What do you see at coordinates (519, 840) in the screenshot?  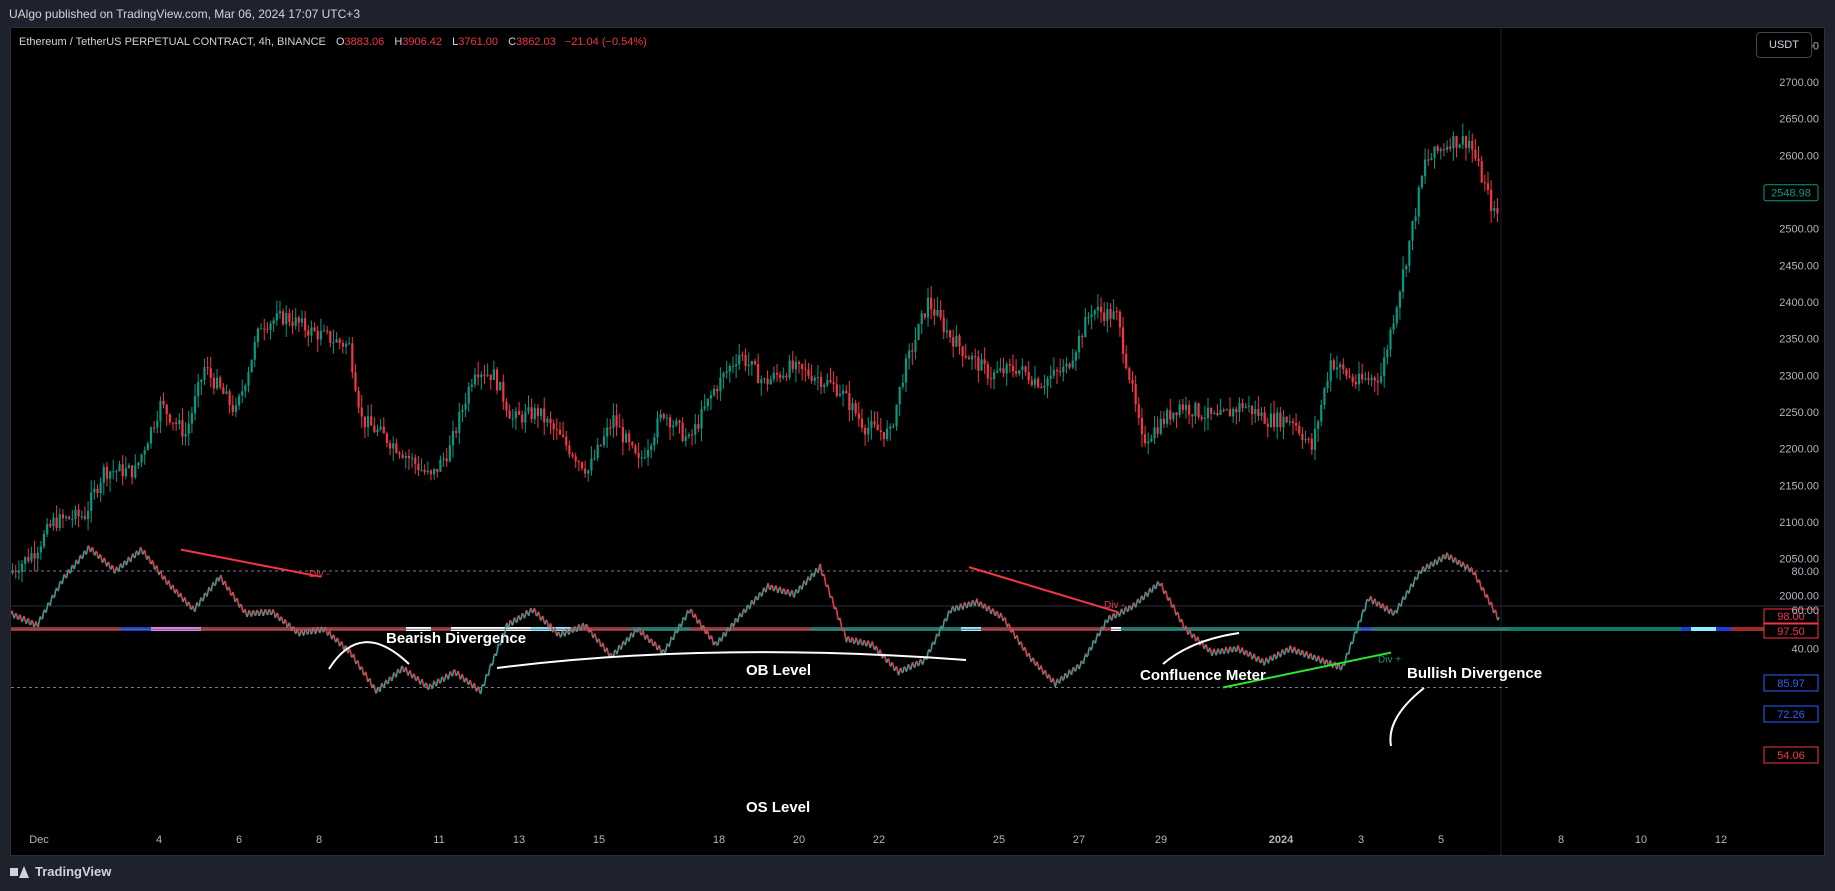 I see `time-tick-label: 13` at bounding box center [519, 840].